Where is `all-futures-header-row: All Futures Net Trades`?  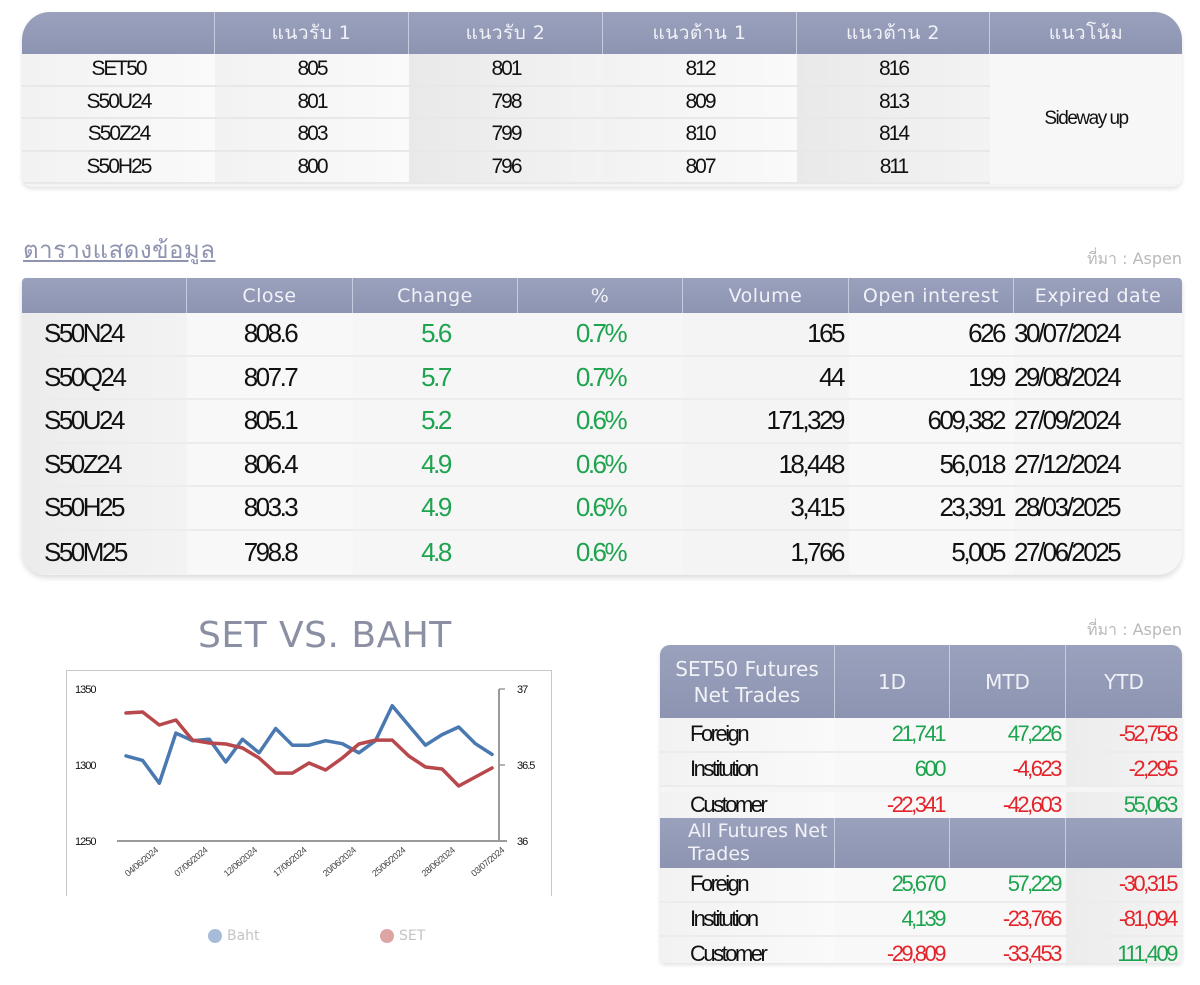 all-futures-header-row: All Futures Net Trades is located at coordinates (921, 843).